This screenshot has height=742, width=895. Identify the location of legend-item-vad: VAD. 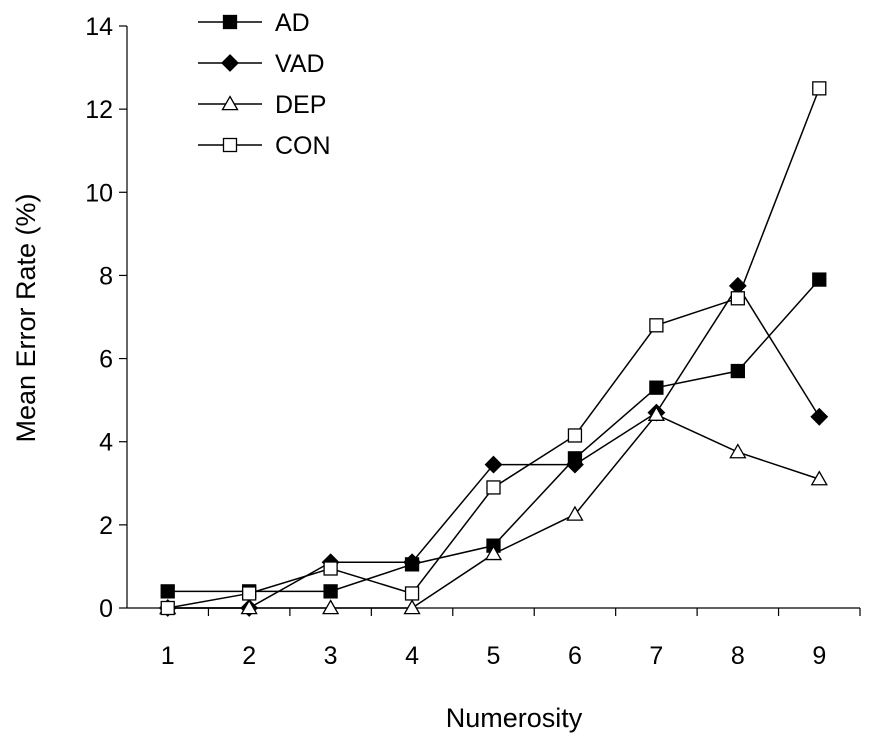
(261, 64).